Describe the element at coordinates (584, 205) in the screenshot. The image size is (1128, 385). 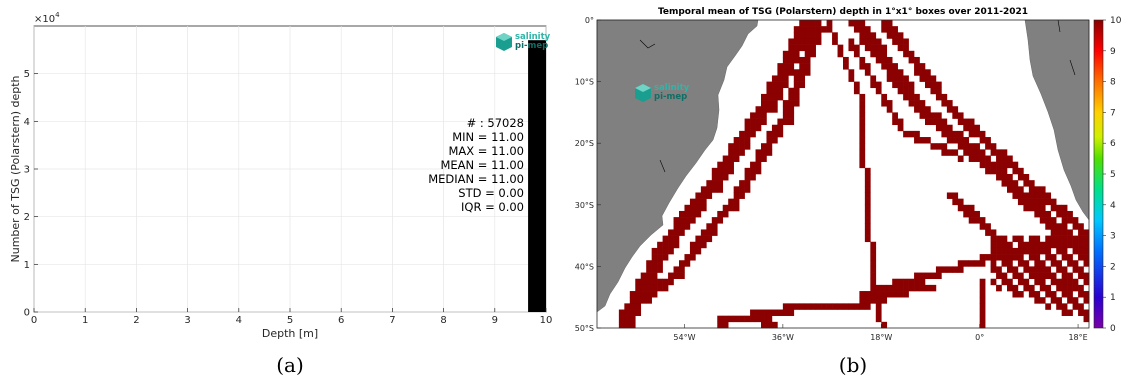
I see `lat-tick-label: 30°S` at that location.